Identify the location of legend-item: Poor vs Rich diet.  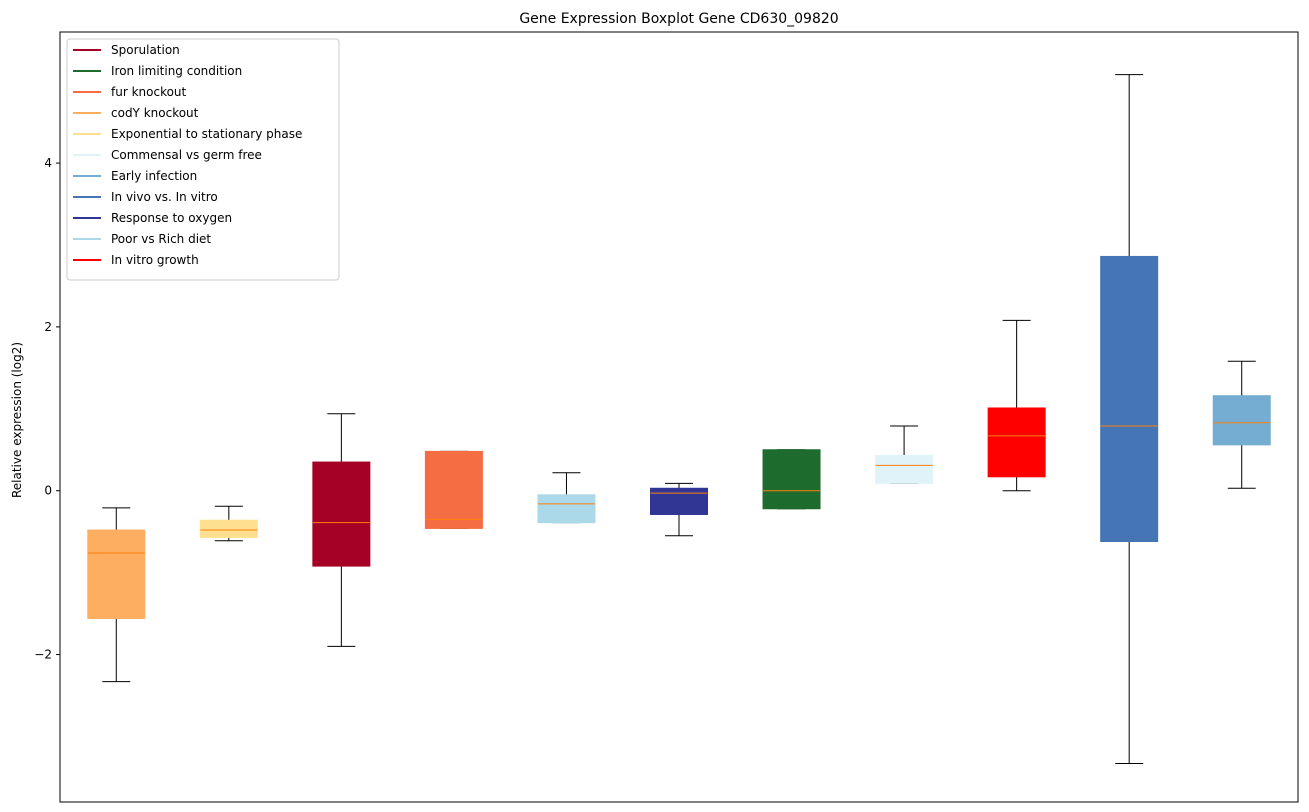
(142, 239).